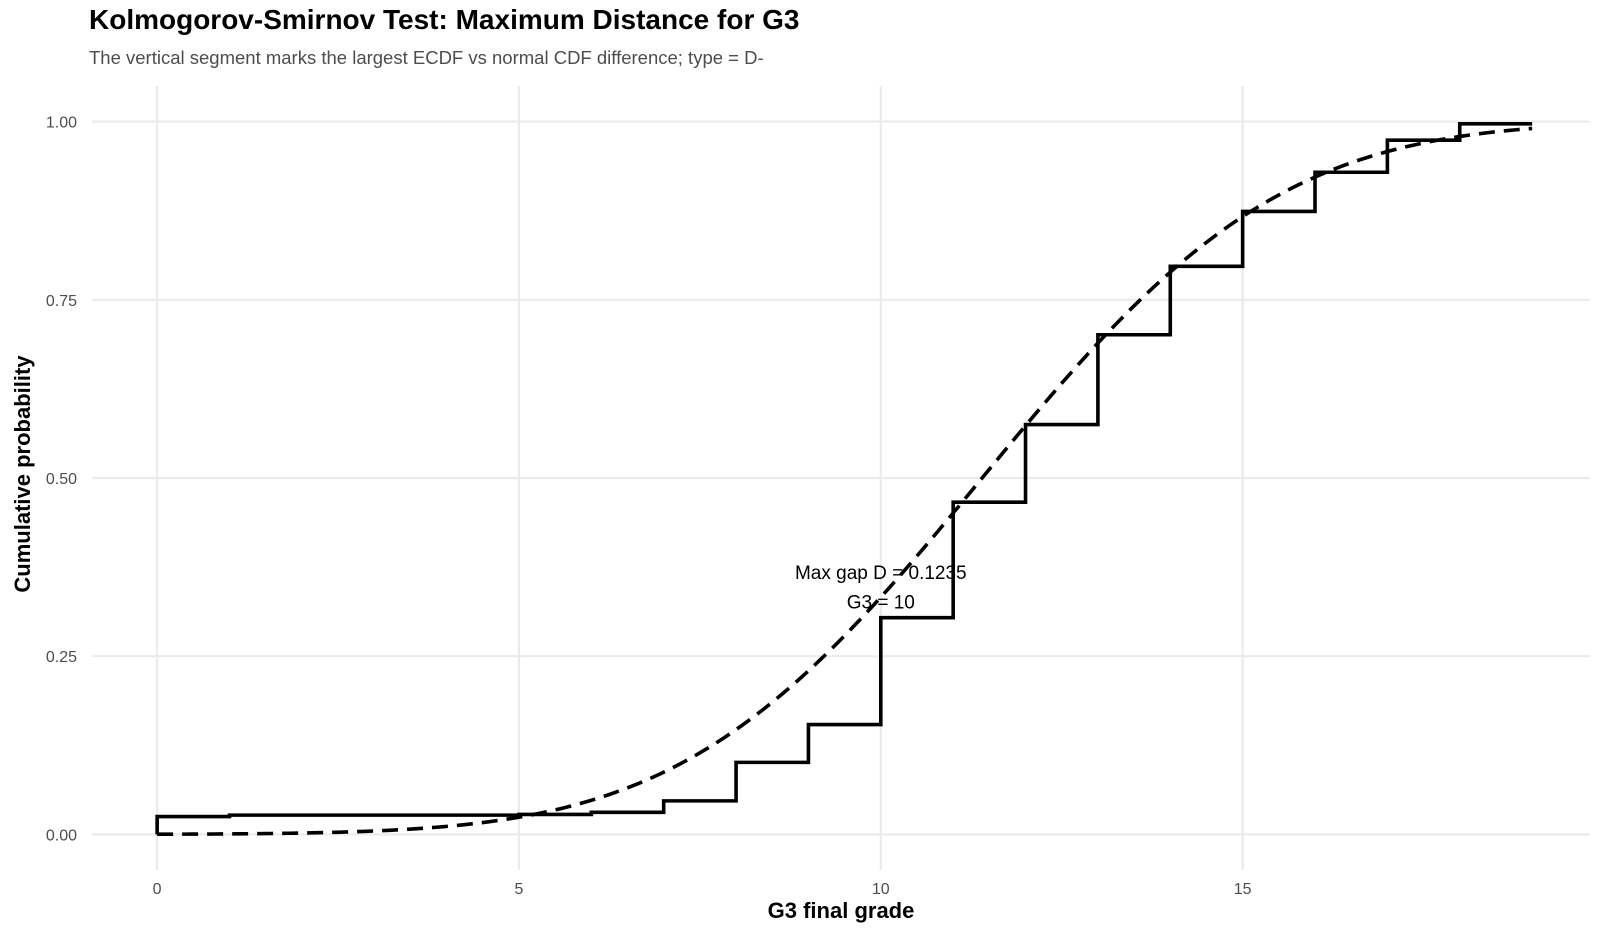 The width and height of the screenshot is (1600, 933). What do you see at coordinates (1243, 889) in the screenshot?
I see `x-tick-label: 15` at bounding box center [1243, 889].